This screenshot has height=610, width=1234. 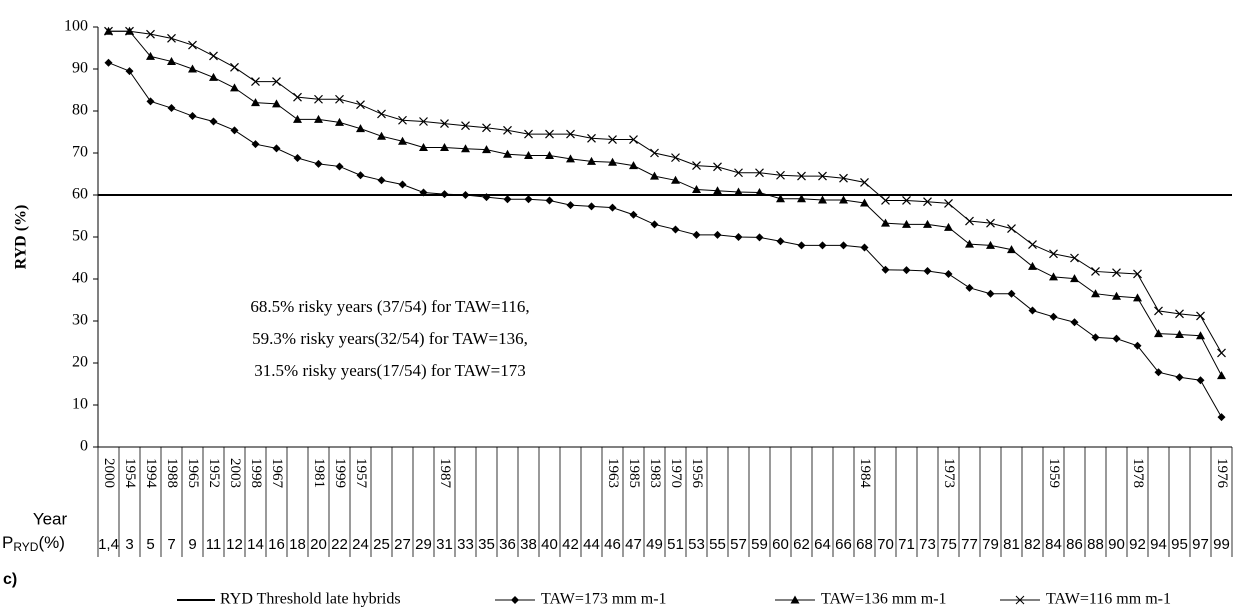 What do you see at coordinates (1179, 544) in the screenshot?
I see `x-tick-label: 95` at bounding box center [1179, 544].